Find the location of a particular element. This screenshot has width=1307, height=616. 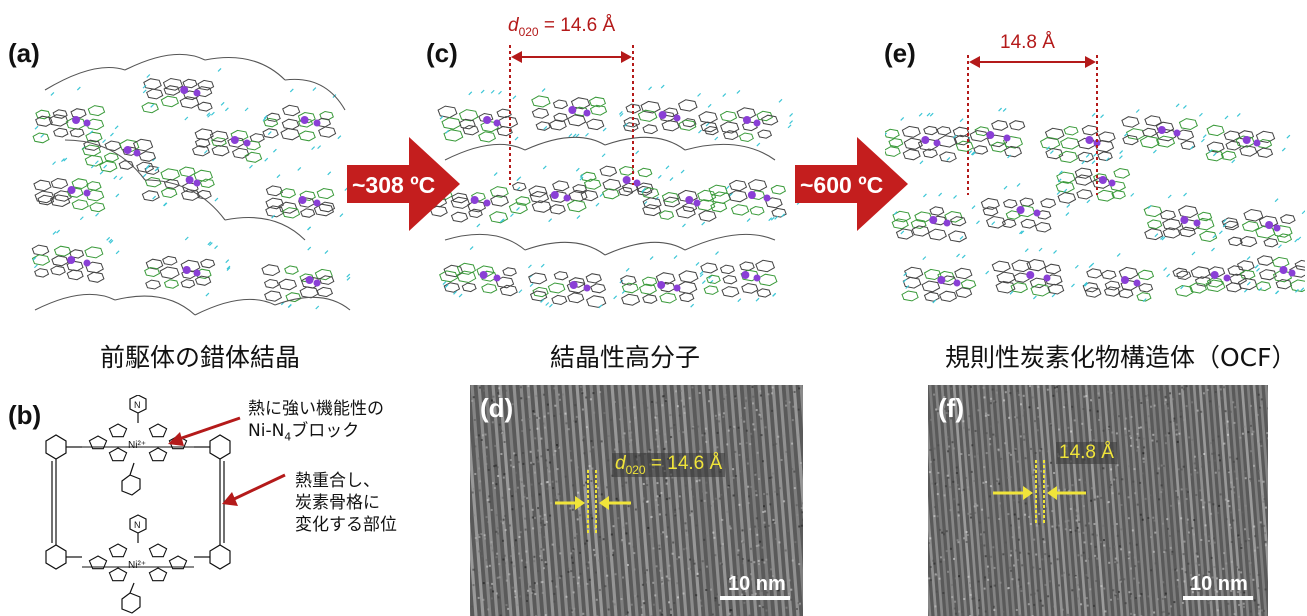

scale-label-f: 10 nm is located at coordinates (1219, 584).